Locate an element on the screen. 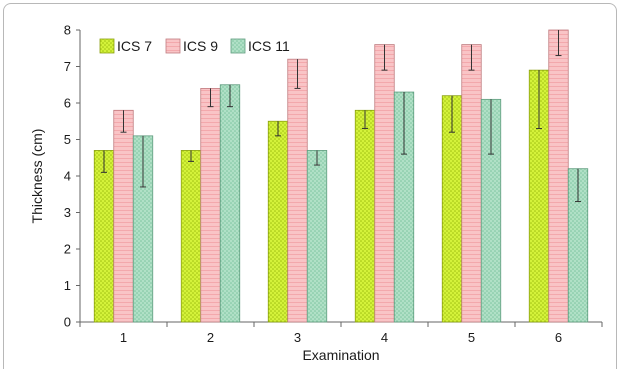  y-tick-label: 1 is located at coordinates (67, 285).